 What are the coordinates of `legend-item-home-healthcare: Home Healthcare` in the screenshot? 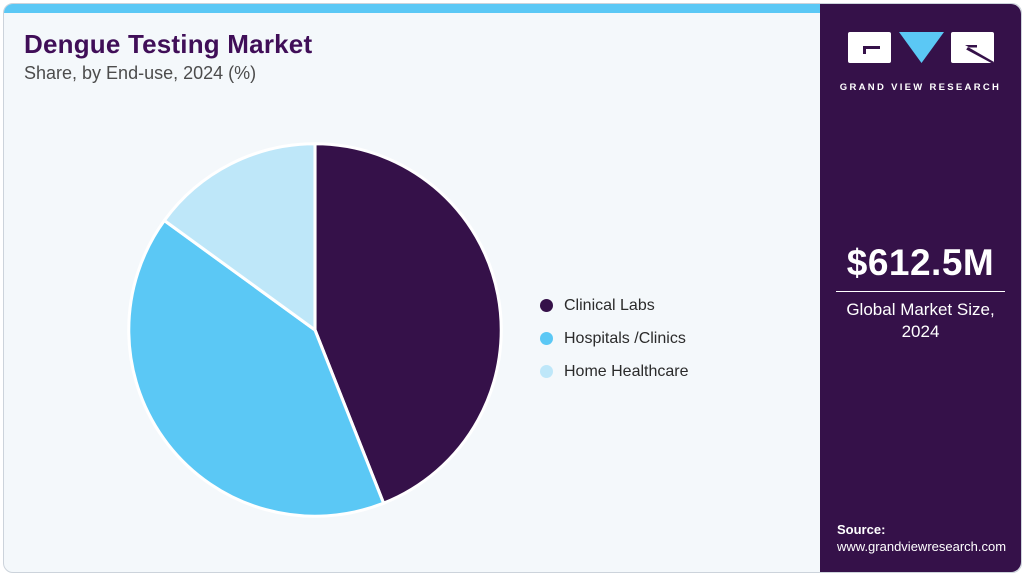 It's located at (614, 371).